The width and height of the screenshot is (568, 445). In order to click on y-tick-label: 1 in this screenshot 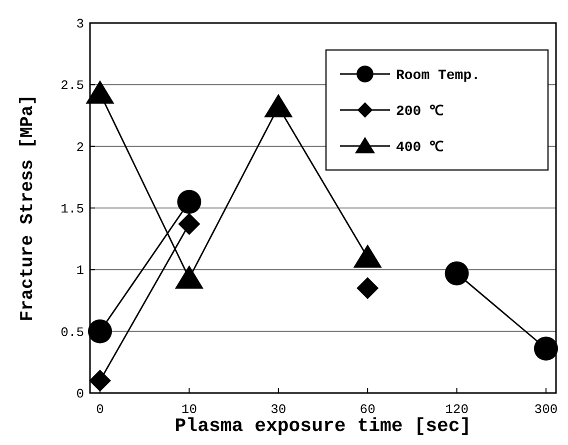, I will do `click(80, 270)`.